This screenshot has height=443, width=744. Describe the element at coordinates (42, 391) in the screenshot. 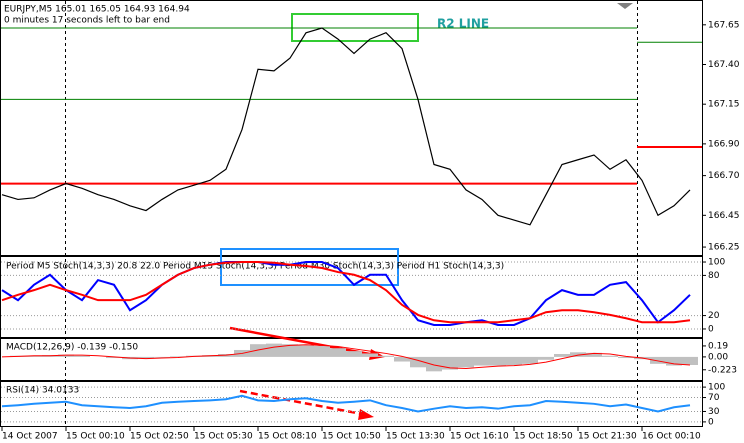

I see `indicator-title: RSI(14) 34.0133` at that location.